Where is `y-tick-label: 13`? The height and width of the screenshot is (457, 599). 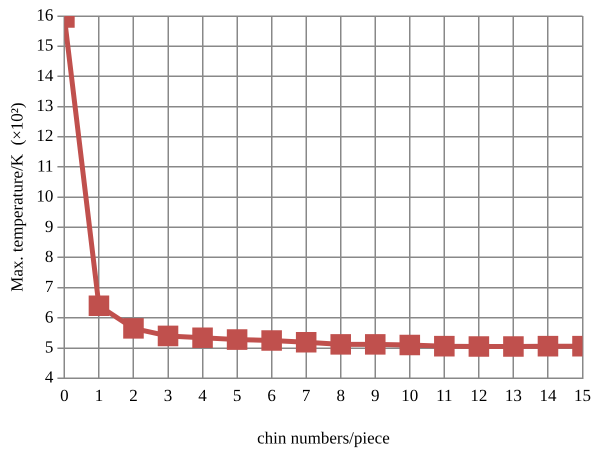
y-tick-label: 13 is located at coordinates (45, 106).